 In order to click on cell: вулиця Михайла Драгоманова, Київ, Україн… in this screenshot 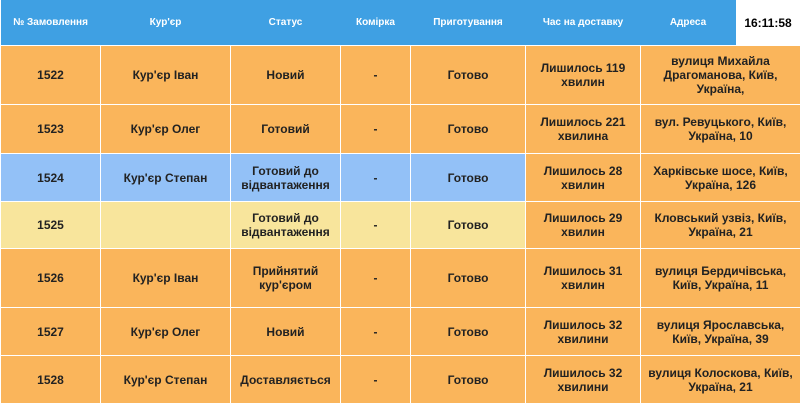, I will do `click(720, 75)`.